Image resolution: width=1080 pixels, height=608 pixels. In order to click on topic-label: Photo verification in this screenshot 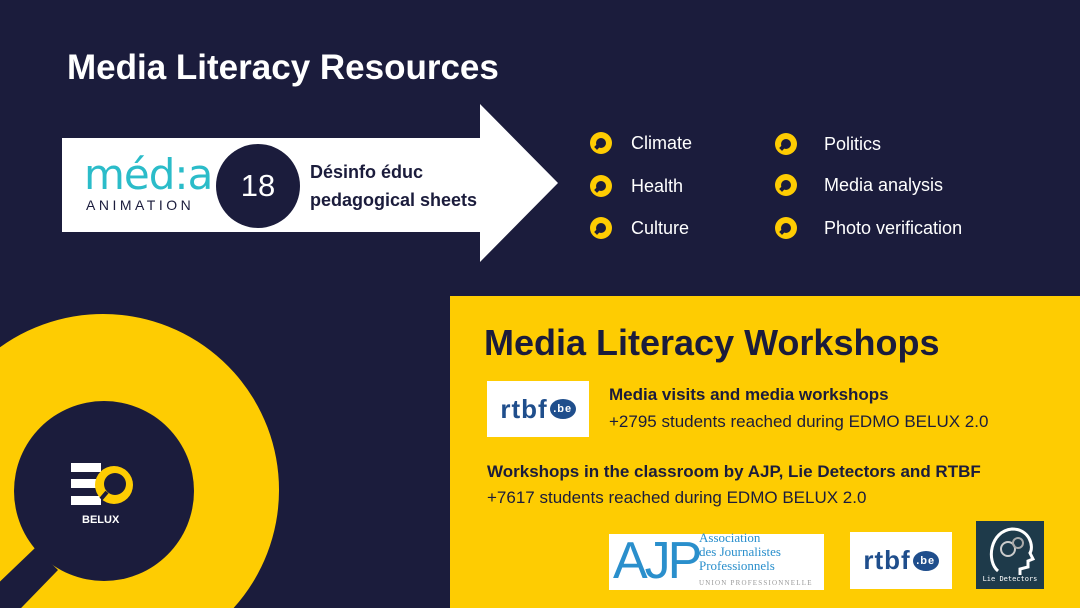, I will do `click(893, 227)`.